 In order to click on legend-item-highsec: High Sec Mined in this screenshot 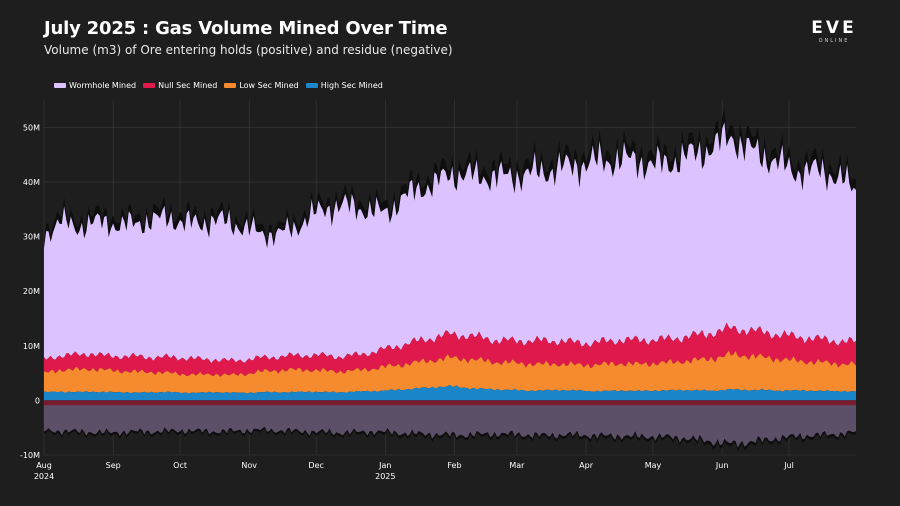, I will do `click(344, 85)`.